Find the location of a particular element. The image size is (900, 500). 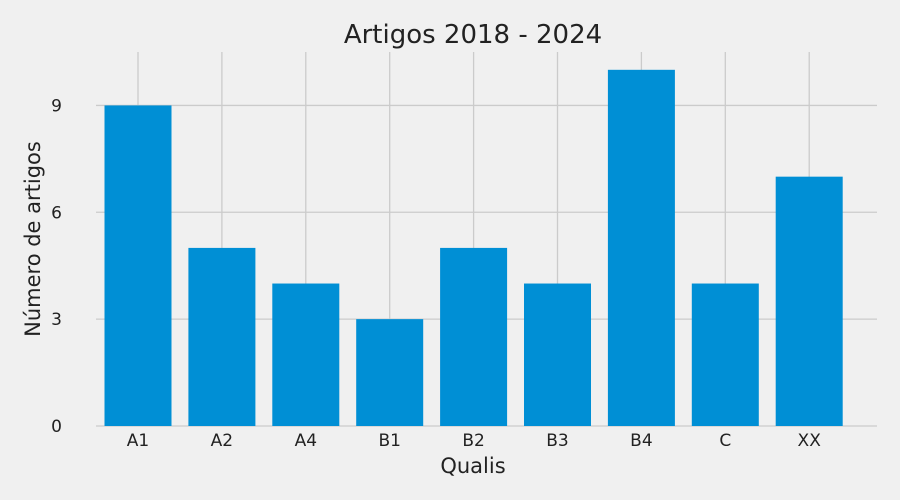

bar-b1 is located at coordinates (390, 372).